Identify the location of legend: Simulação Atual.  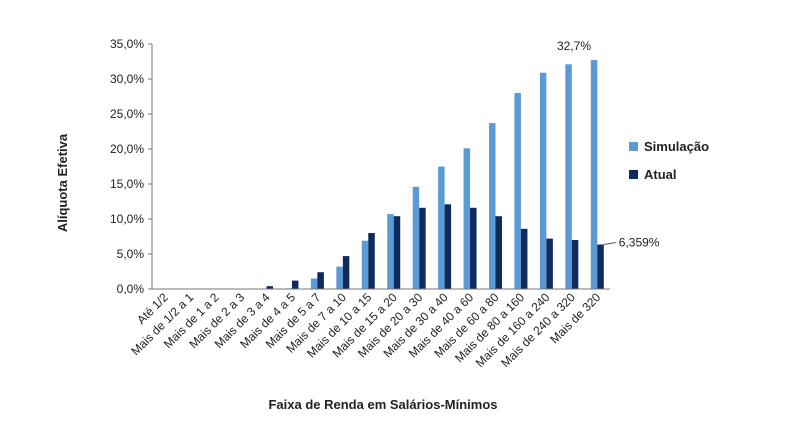
(669, 160).